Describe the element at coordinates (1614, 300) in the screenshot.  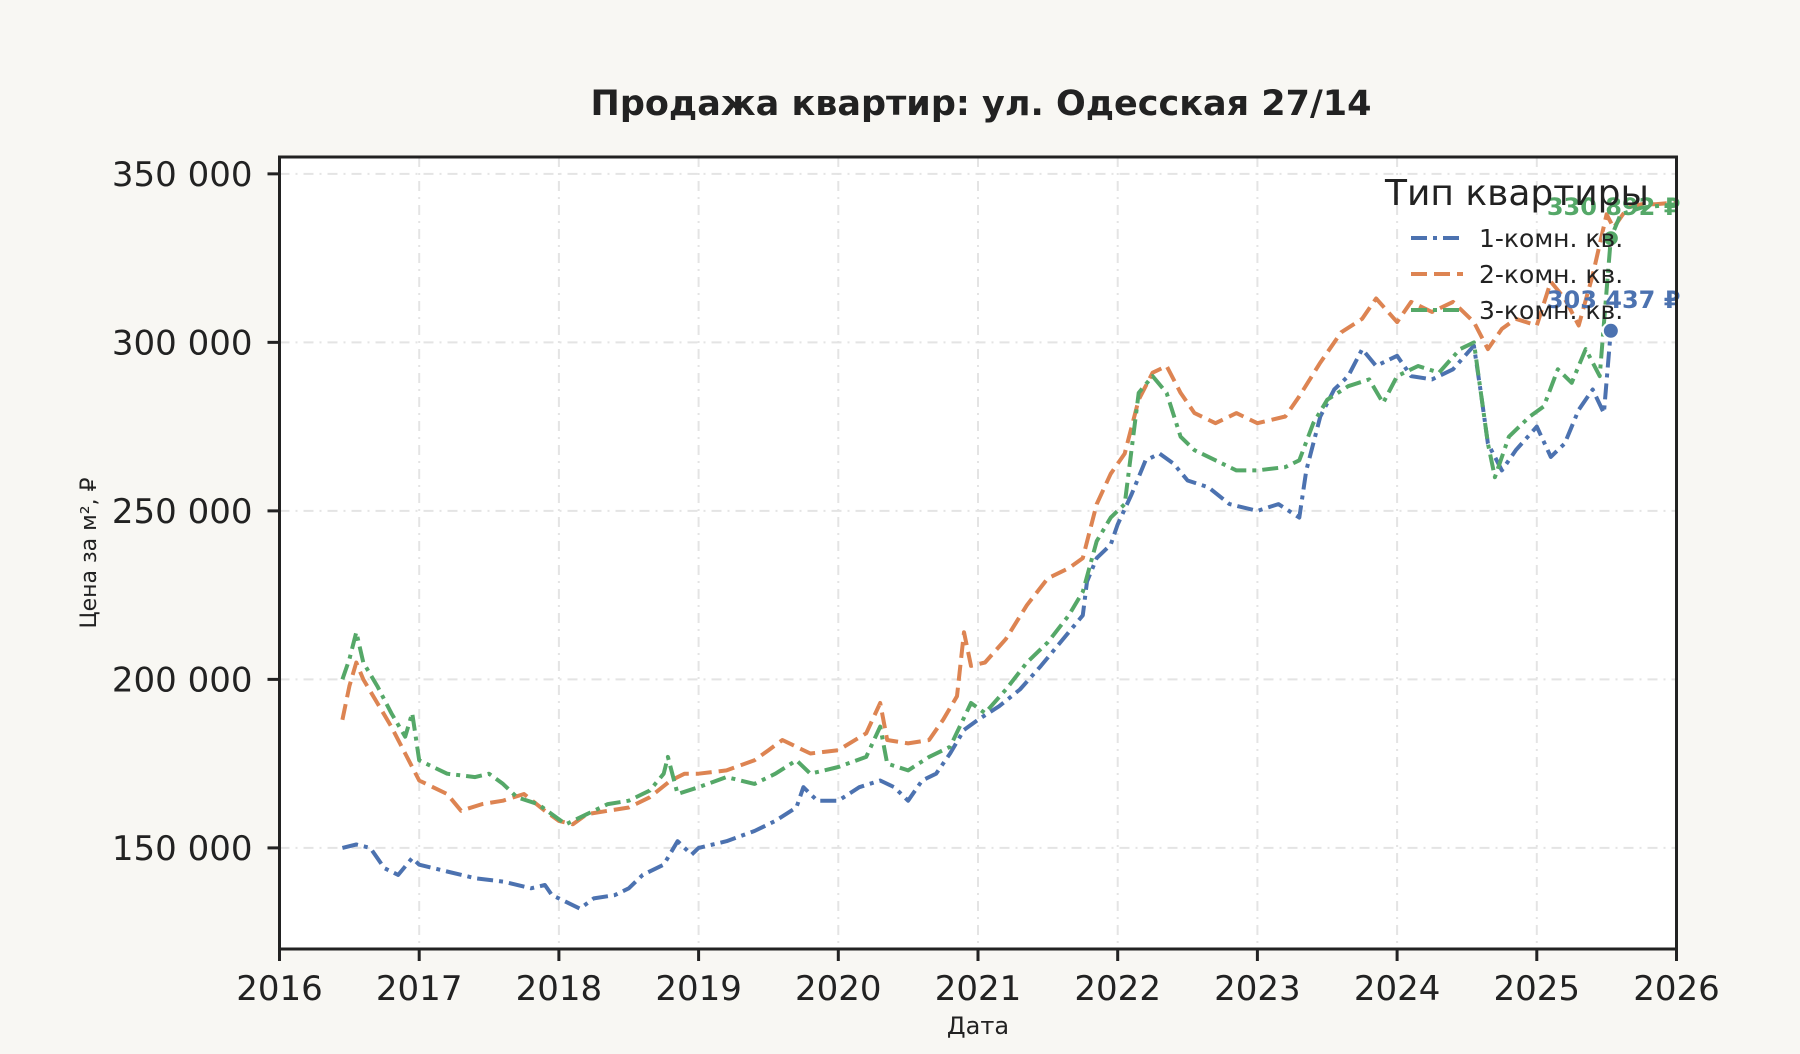
I see `end-value-label: 303 437 ₽` at that location.